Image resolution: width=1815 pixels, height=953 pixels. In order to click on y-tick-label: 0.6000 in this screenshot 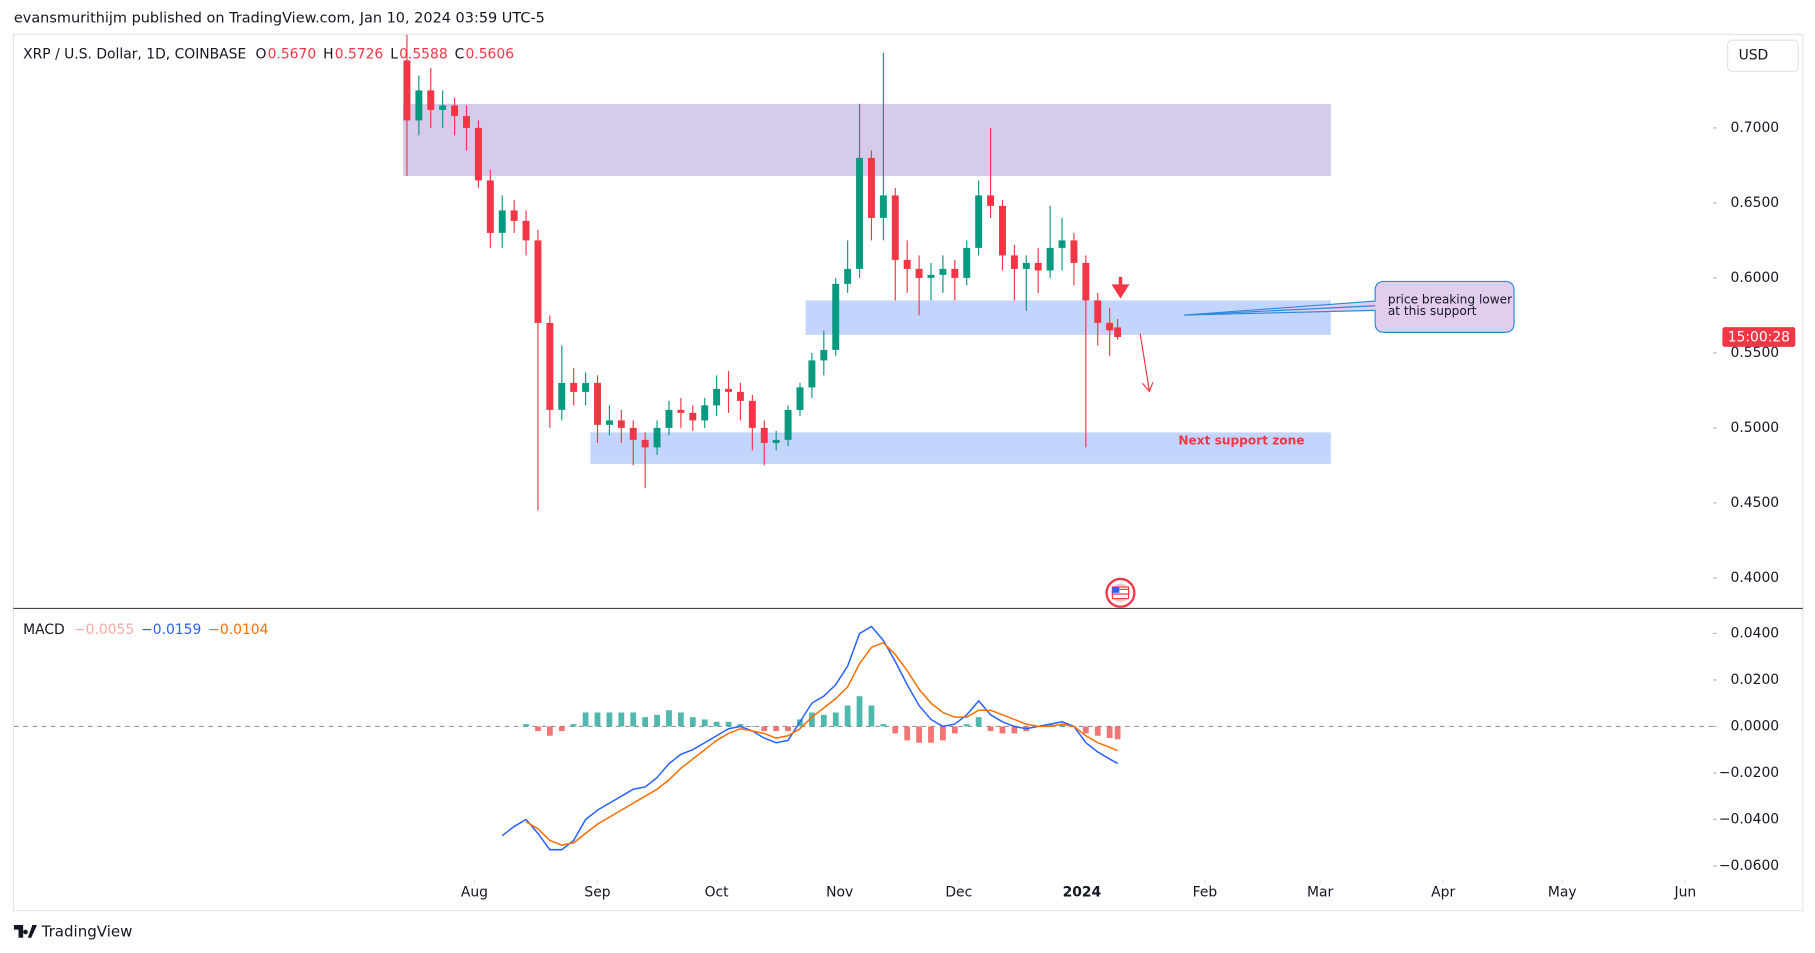, I will do `click(1755, 278)`.